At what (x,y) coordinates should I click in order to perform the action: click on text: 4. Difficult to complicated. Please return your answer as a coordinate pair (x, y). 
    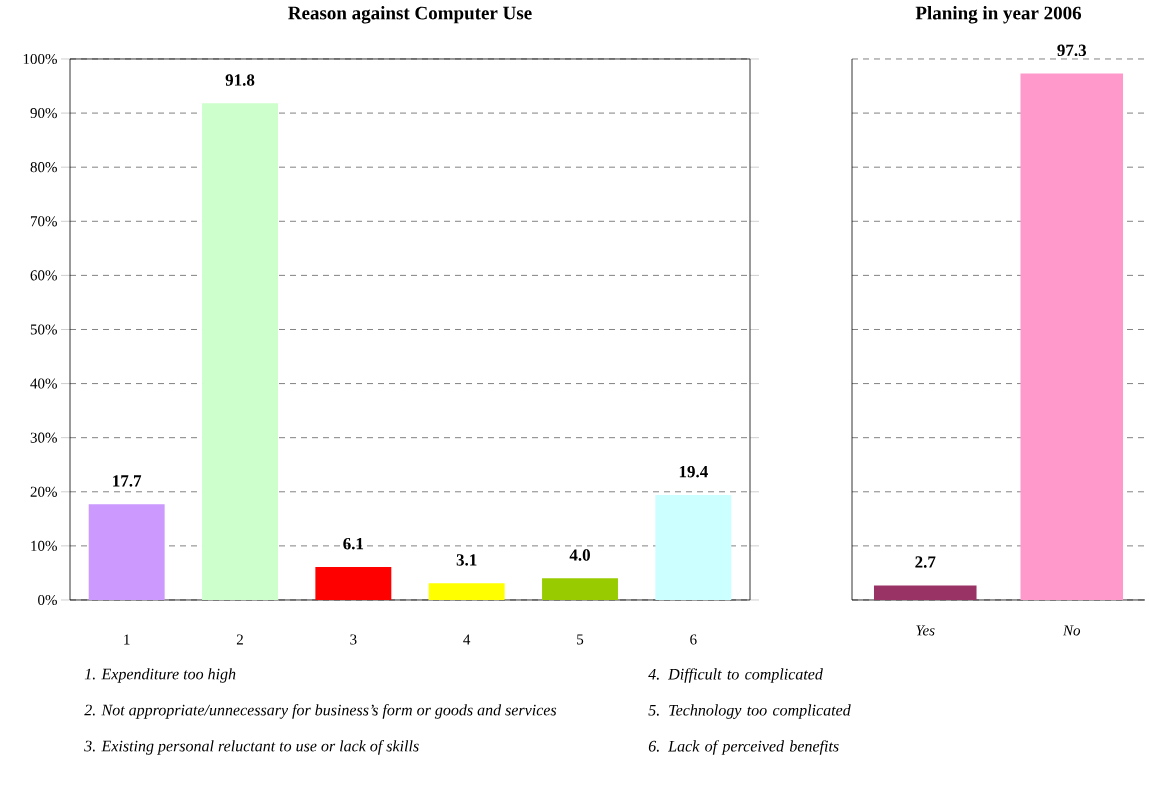
    Looking at the image, I should click on (735, 675).